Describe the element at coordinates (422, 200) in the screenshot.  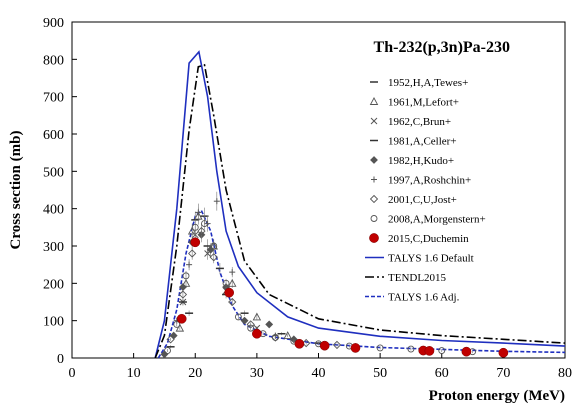
I see `legend-label: 2001,C,U,Jost+` at that location.